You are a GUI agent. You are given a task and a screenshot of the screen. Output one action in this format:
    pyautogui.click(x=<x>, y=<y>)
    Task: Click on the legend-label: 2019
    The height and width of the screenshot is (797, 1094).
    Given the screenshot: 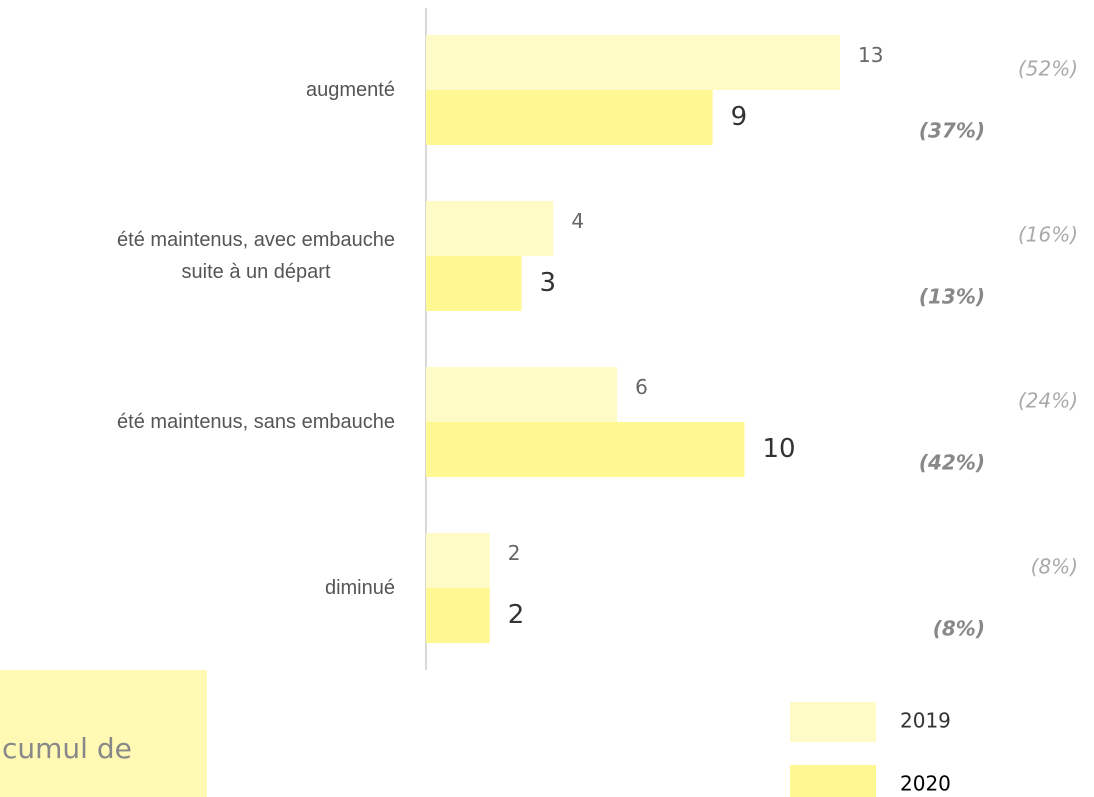 What is the action you would take?
    pyautogui.click(x=925, y=721)
    